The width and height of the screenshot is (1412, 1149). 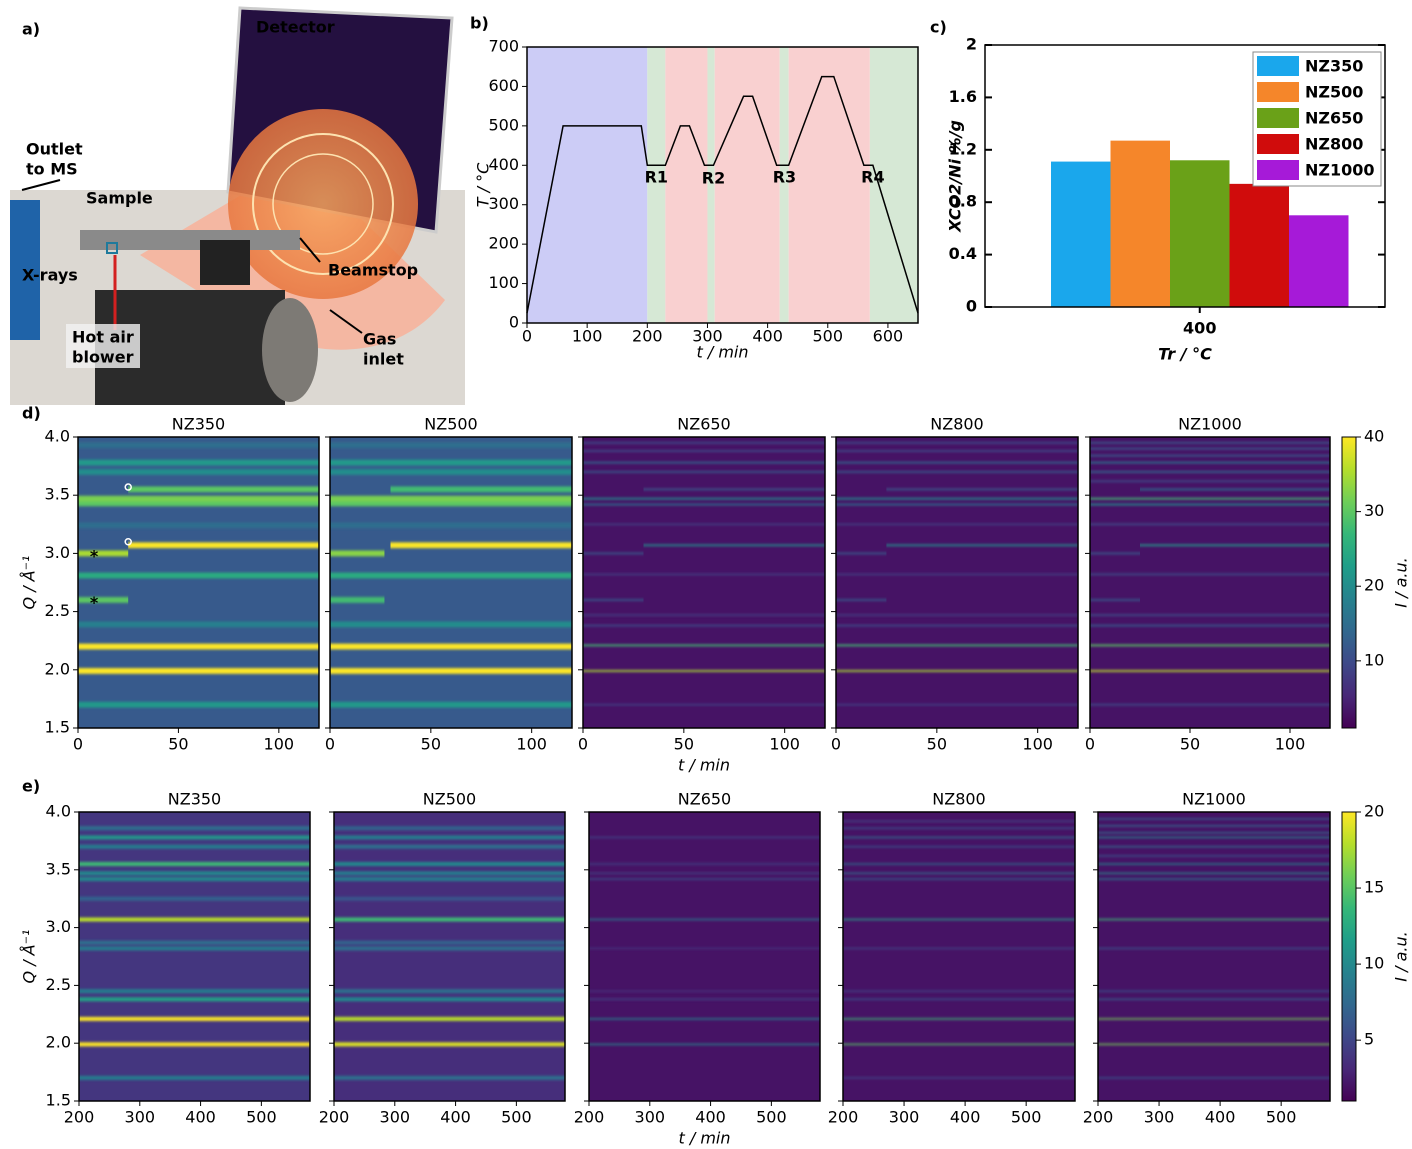 I want to click on y-tick-label: 2.5, so click(x=57, y=610).